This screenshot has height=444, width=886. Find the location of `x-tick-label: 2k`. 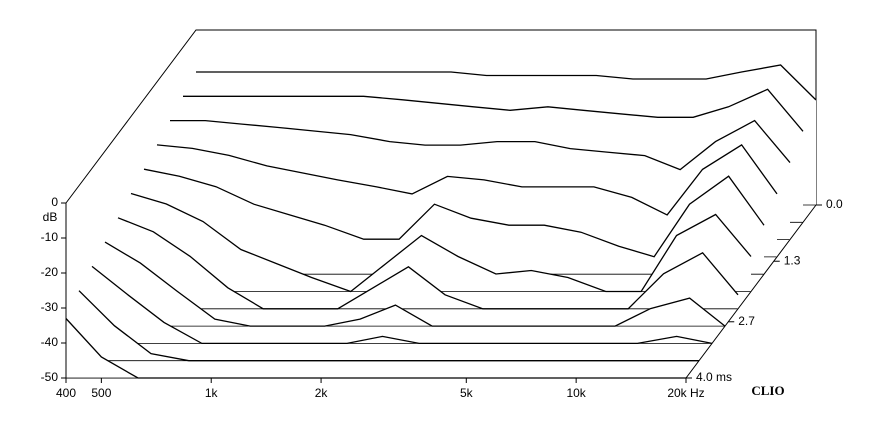

x-tick-label: 2k is located at coordinates (322, 393).